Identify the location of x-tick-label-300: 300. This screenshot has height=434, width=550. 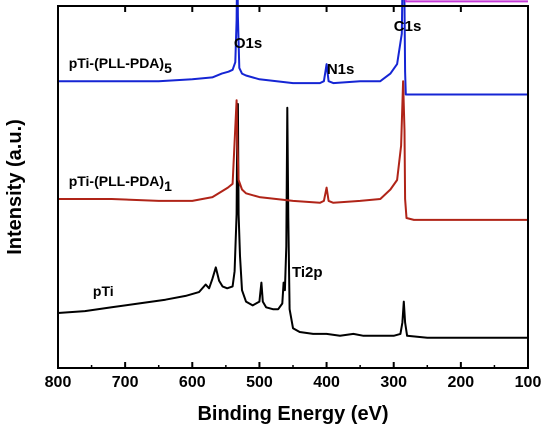
(393, 382).